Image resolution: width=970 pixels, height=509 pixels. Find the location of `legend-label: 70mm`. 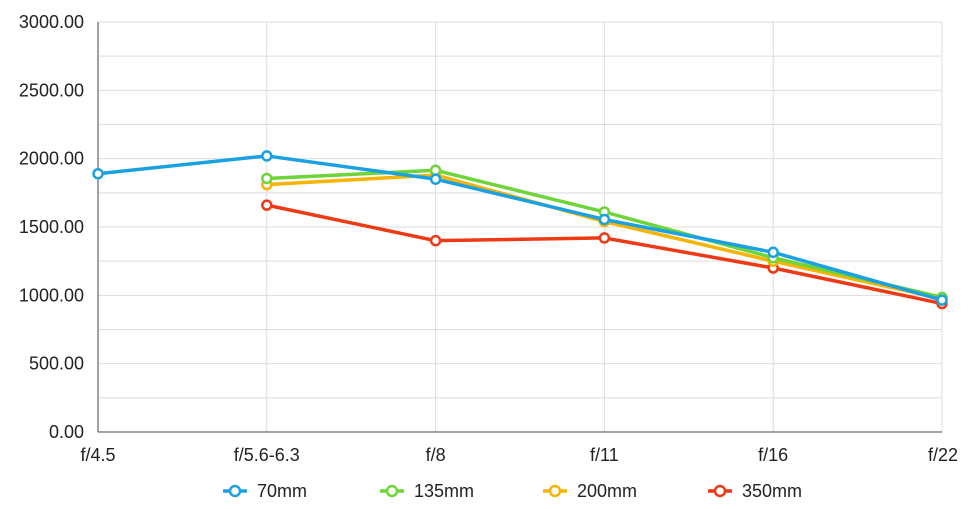

legend-label: 70mm is located at coordinates (282, 491).